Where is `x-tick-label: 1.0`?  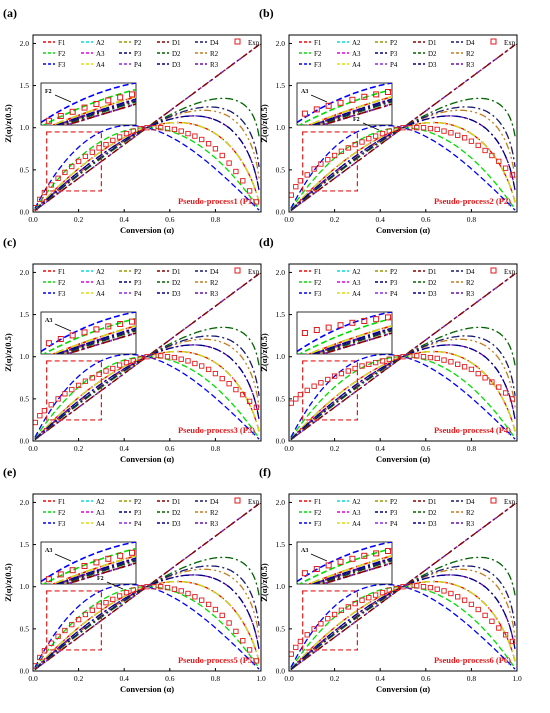 x-tick-label: 1.0 is located at coordinates (261, 678).